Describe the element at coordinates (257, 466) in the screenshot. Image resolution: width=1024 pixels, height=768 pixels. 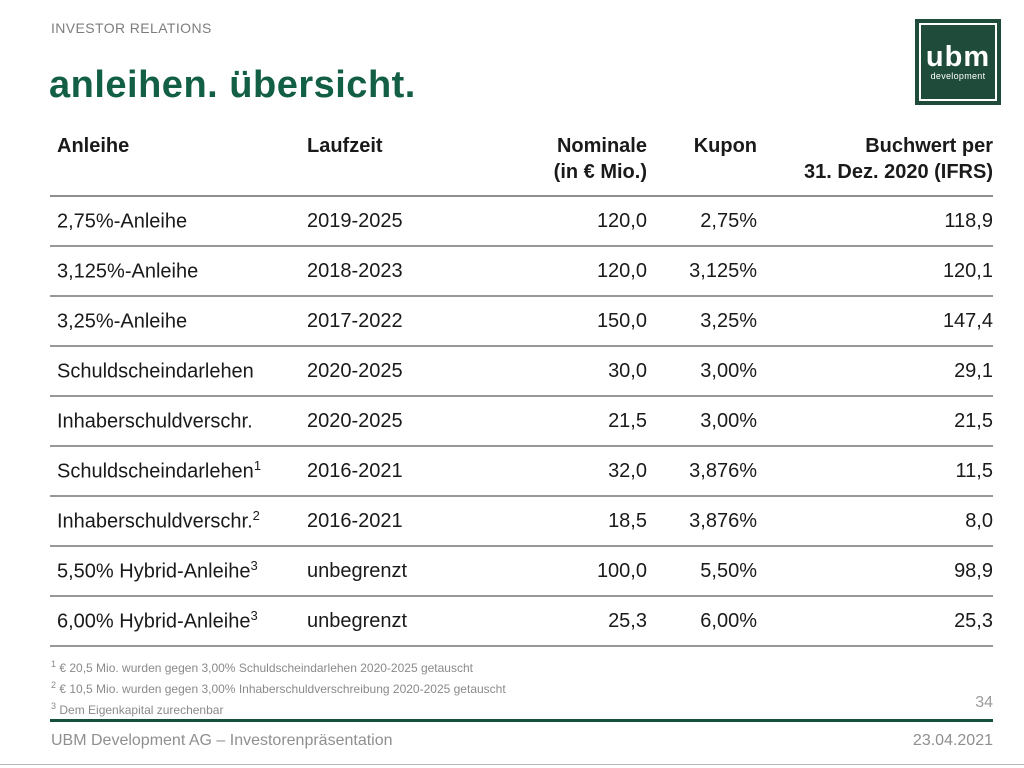
I see `footnote-marker: 1` at that location.